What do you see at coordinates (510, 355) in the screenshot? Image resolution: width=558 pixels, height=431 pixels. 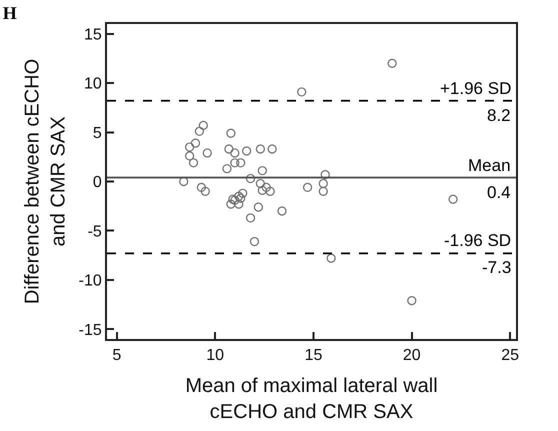 I see `x-tick-label: 25` at bounding box center [510, 355].